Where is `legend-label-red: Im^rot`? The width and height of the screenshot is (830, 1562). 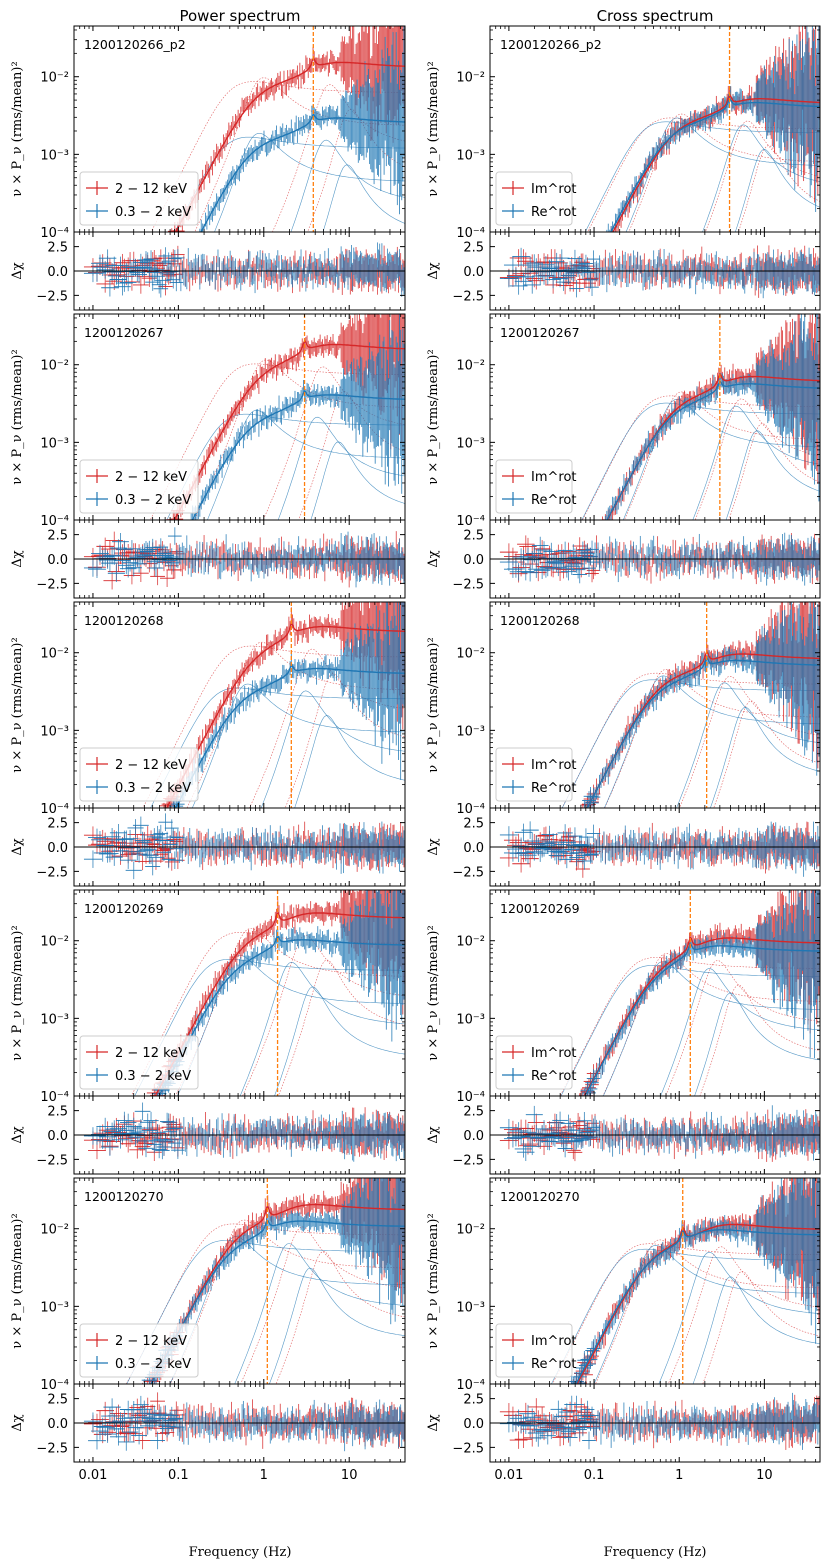 legend-label-red: Im^rot is located at coordinates (554, 189).